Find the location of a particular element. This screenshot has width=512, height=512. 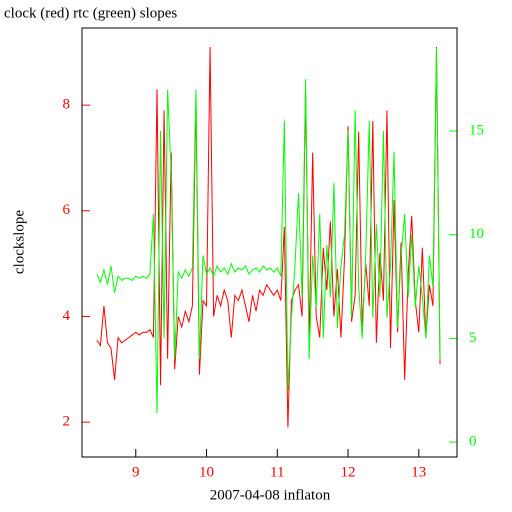

y2-tick-label: 5 is located at coordinates (473, 338).